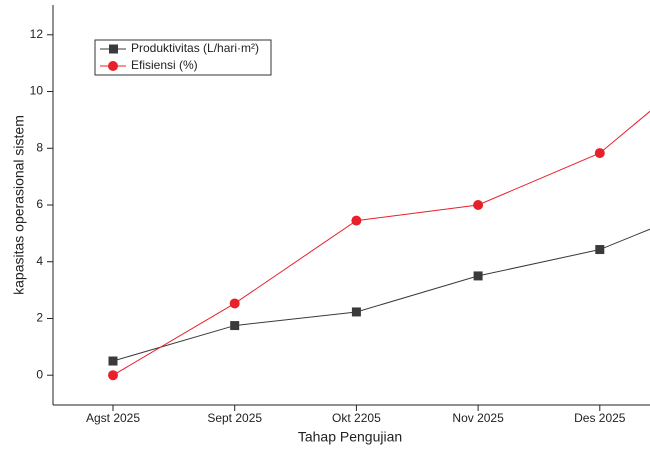 The width and height of the screenshot is (650, 451). I want to click on x-tick-label: Sept 2025, so click(234, 418).